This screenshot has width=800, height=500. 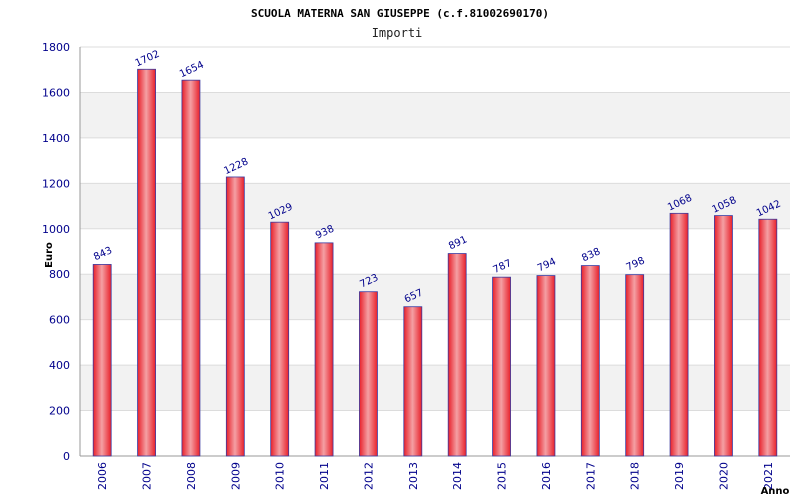 I want to click on bar-2007, so click(x=146, y=262).